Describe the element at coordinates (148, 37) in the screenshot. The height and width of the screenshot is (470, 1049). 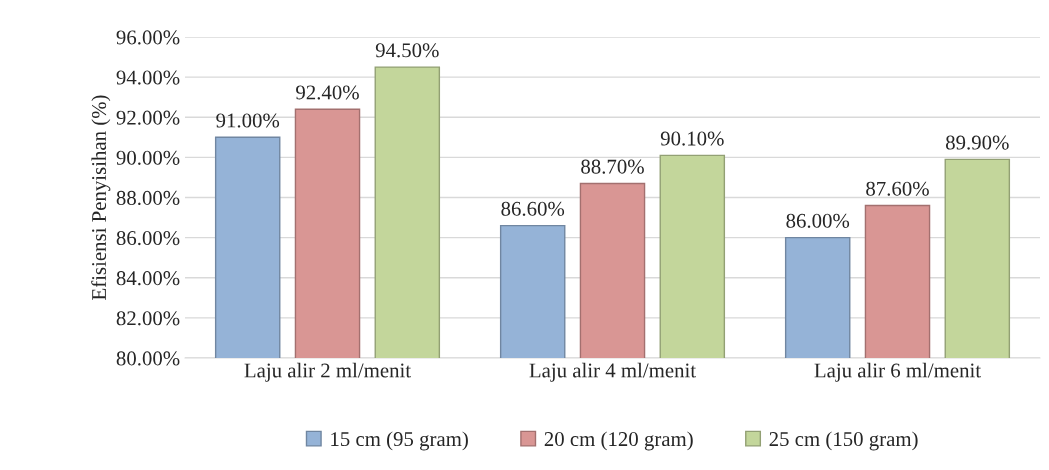
I see `y-tick-label: 96.00%` at that location.